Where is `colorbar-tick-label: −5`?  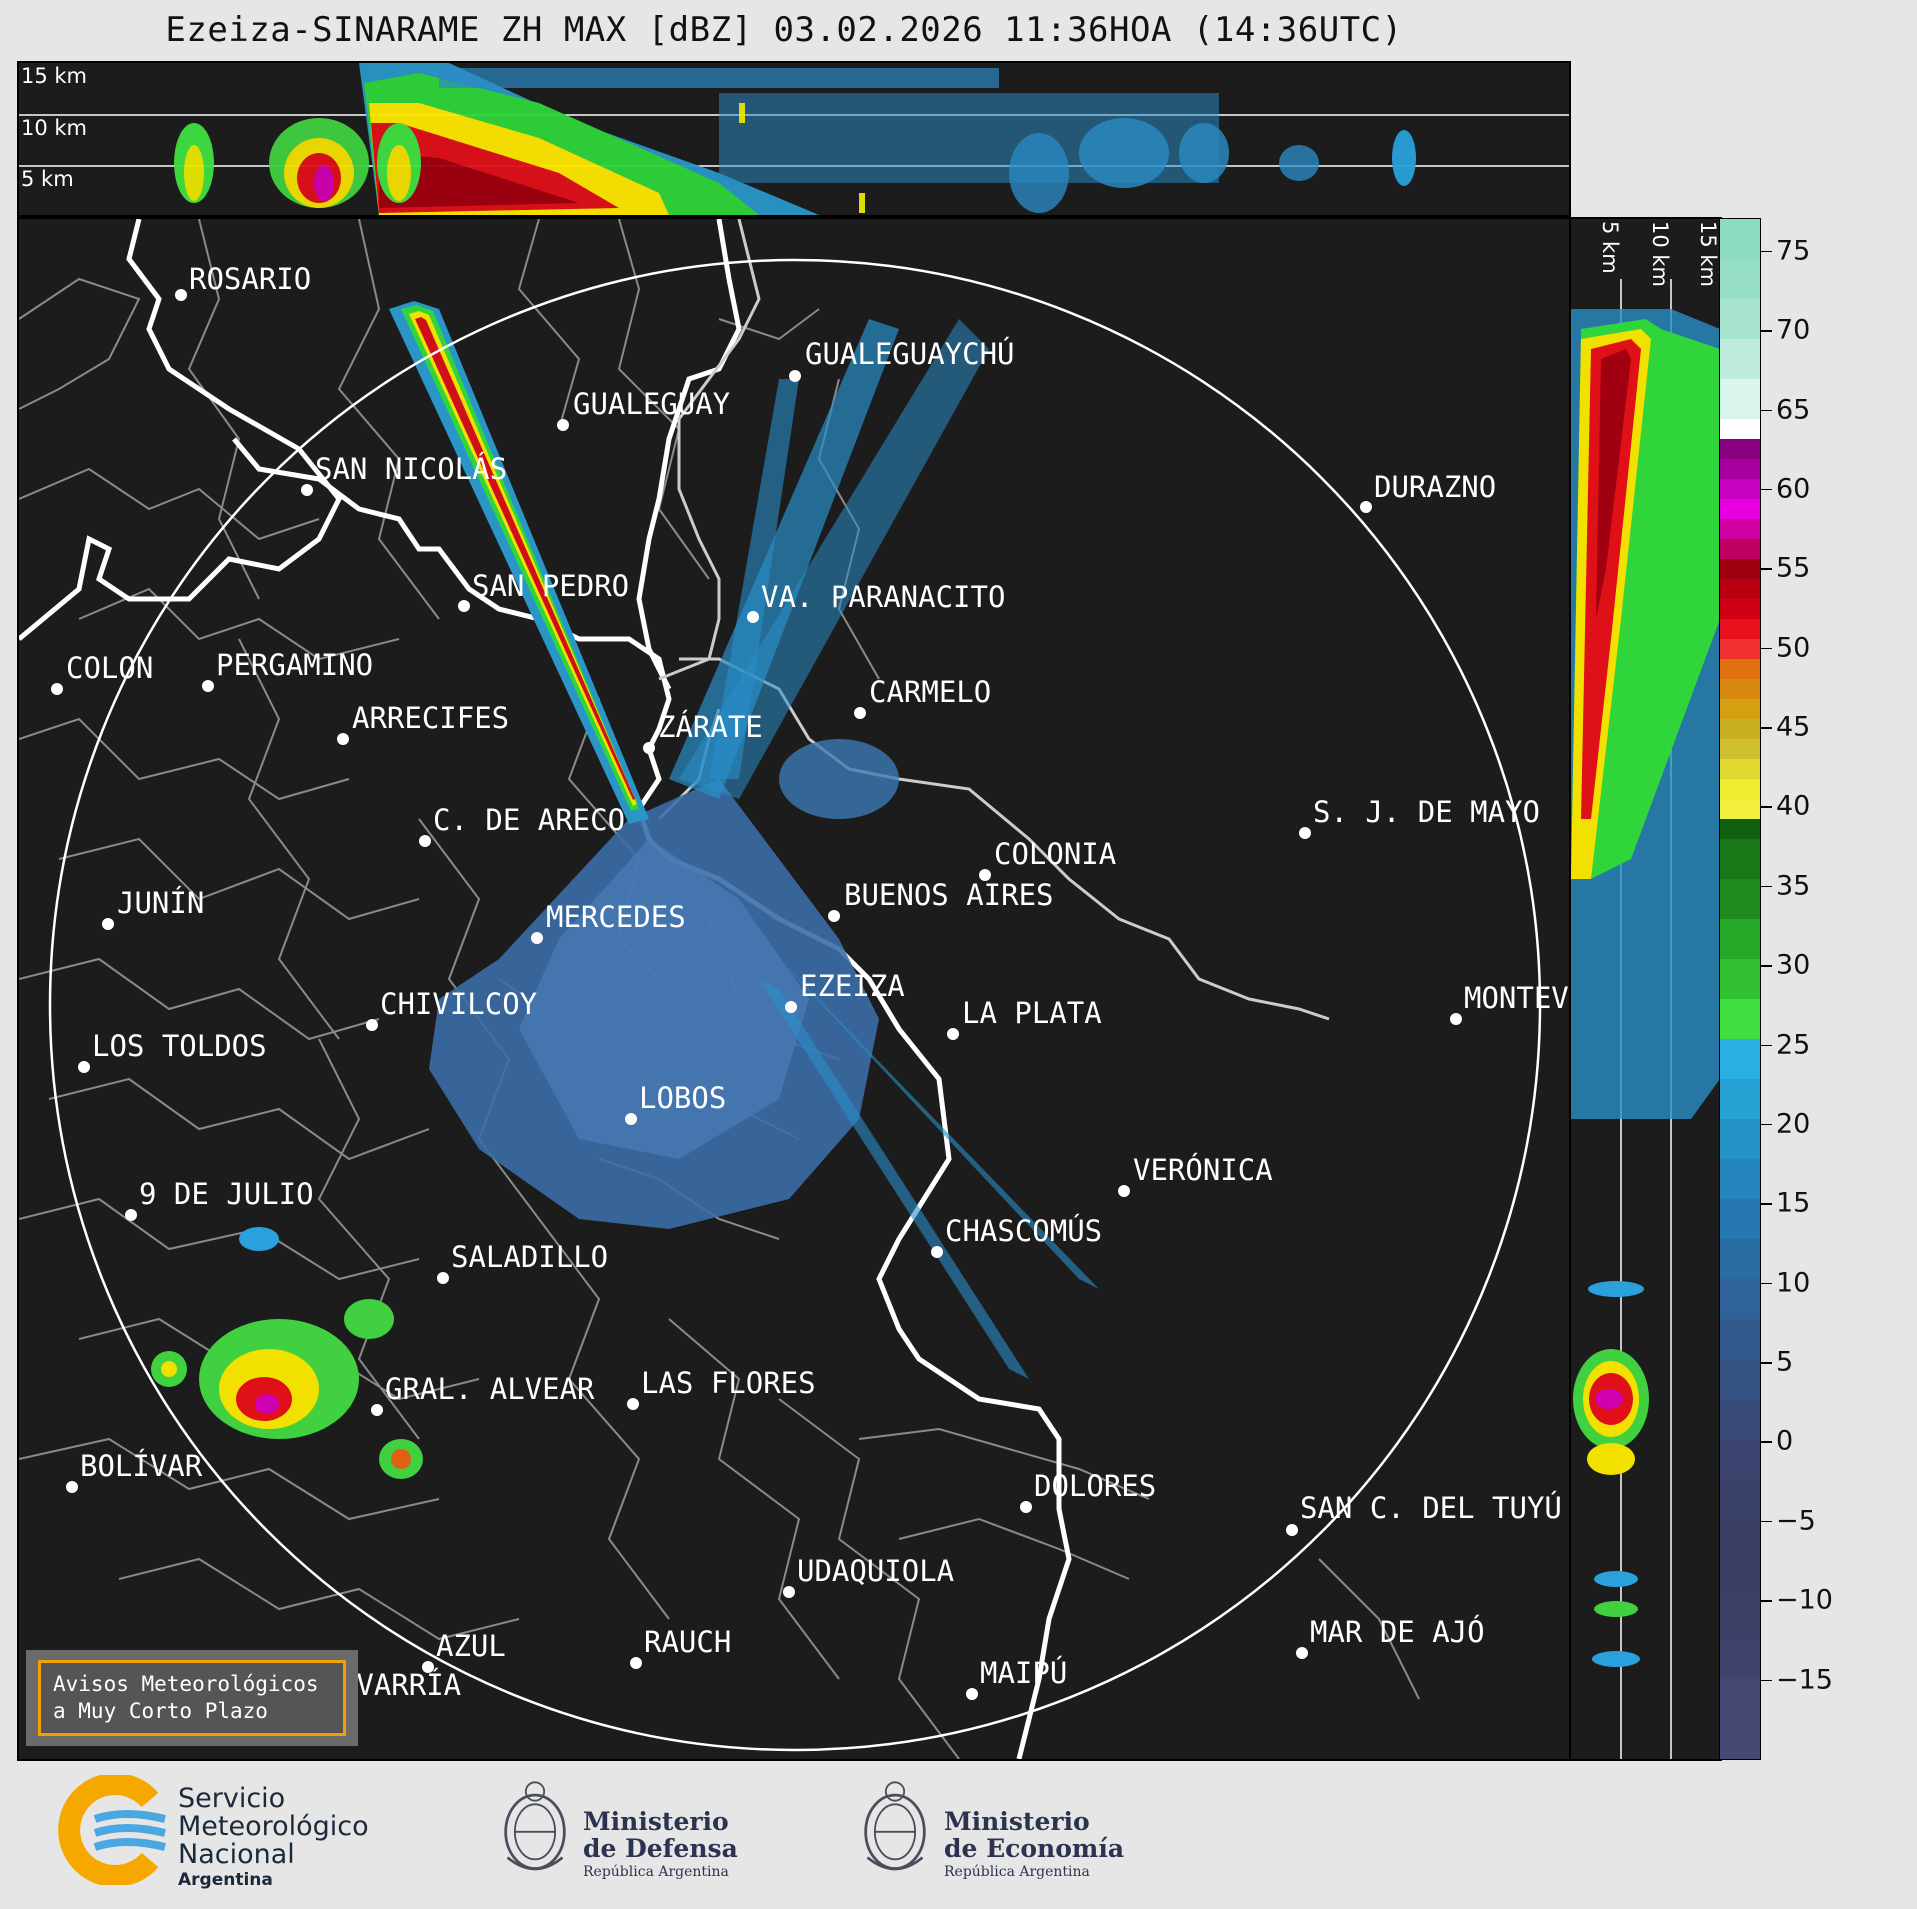 colorbar-tick-label: −5 is located at coordinates (1796, 1521).